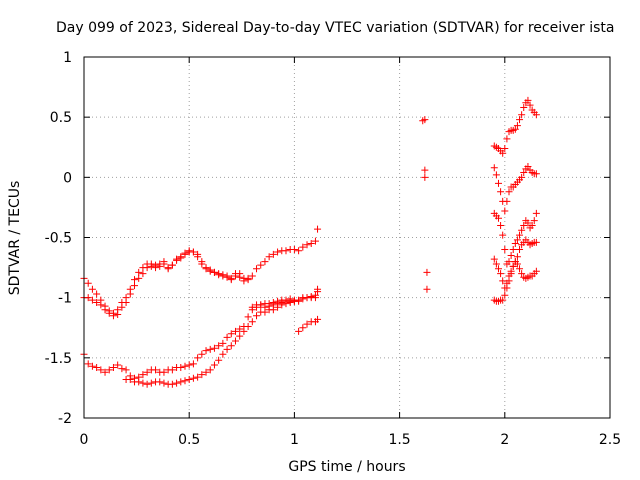 The width and height of the screenshot is (640, 480). Describe the element at coordinates (84, 440) in the screenshot. I see `x-tick-label: 0` at that location.